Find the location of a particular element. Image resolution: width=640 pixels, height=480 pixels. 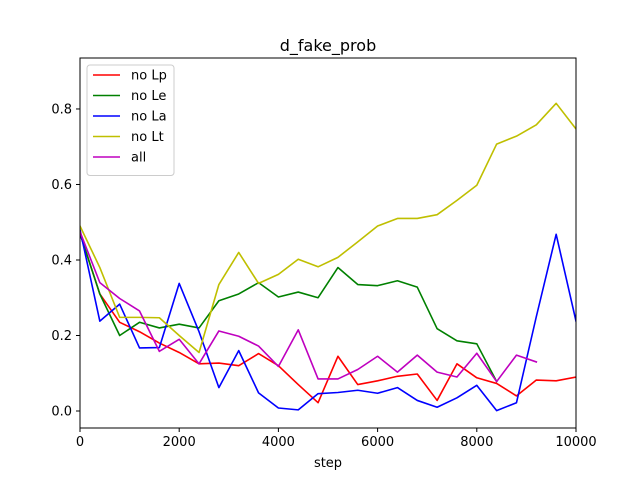

y-tick-label: 0.6 is located at coordinates (61, 185).